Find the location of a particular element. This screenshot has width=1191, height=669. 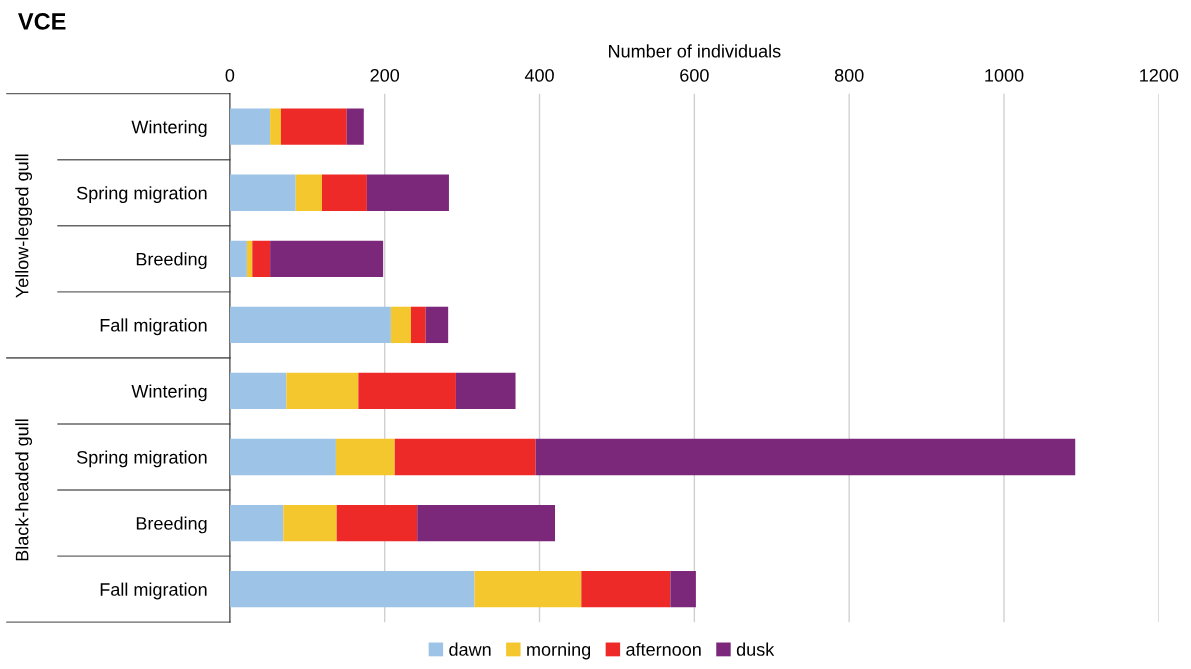

x-tick-label: 1000 is located at coordinates (1004, 75).